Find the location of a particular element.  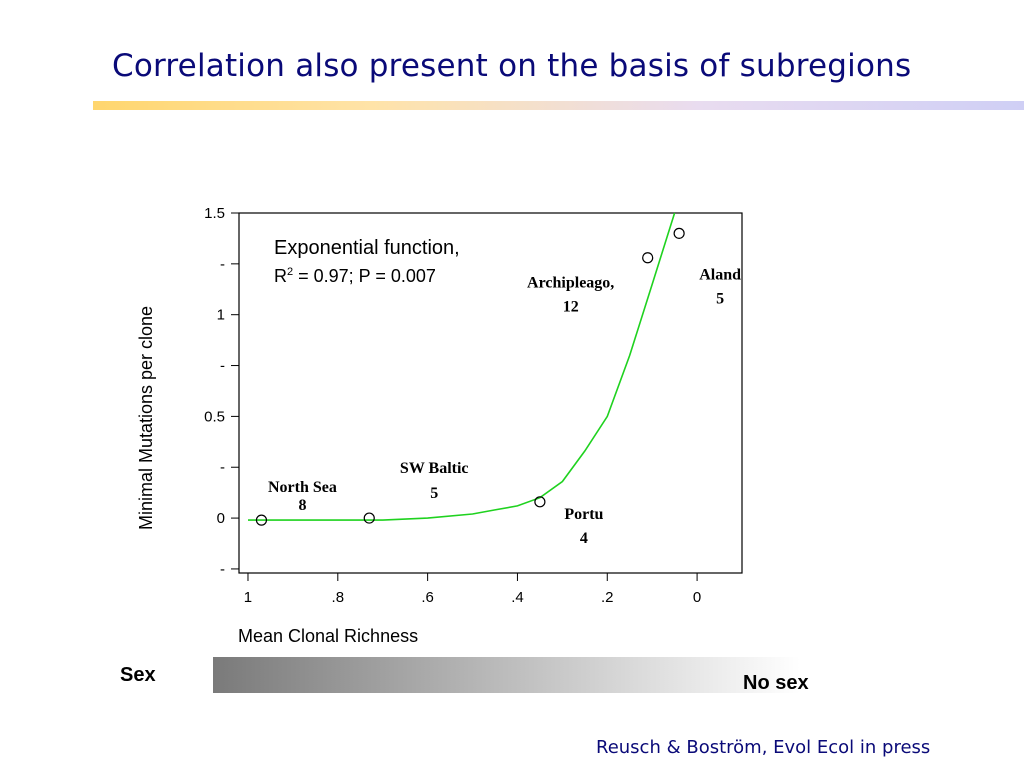

point-label-name: Portu is located at coordinates (583, 514).